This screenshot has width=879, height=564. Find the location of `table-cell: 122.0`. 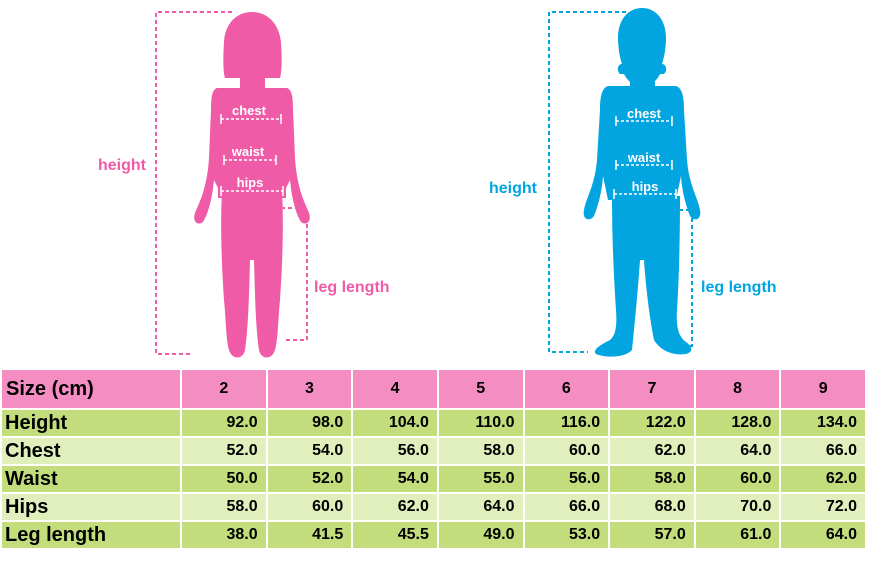

table-cell: 122.0 is located at coordinates (652, 423).